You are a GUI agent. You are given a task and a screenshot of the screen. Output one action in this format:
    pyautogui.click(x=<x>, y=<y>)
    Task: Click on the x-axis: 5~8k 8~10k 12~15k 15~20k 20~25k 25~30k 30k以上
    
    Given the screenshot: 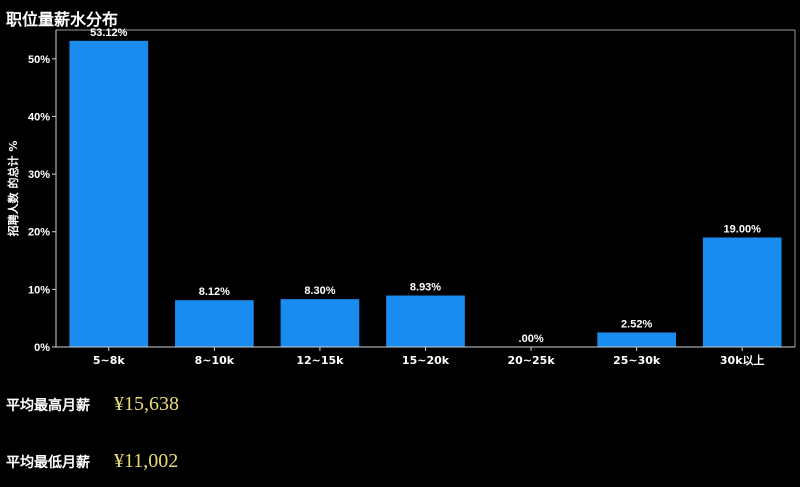 What is the action you would take?
    pyautogui.click(x=425, y=356)
    